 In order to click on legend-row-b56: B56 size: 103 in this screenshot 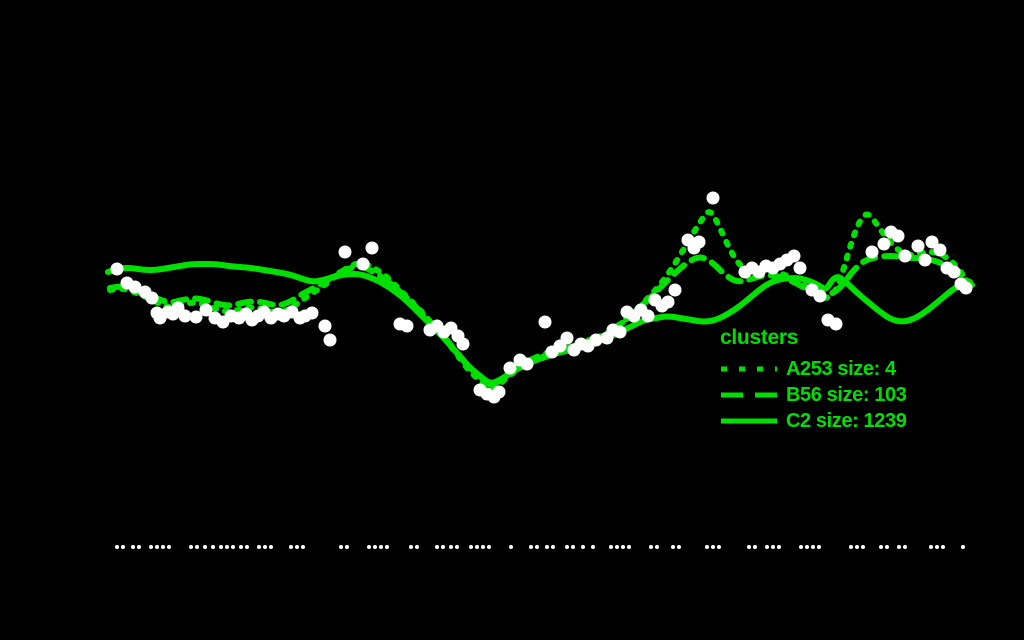, I will do `click(832, 395)`.